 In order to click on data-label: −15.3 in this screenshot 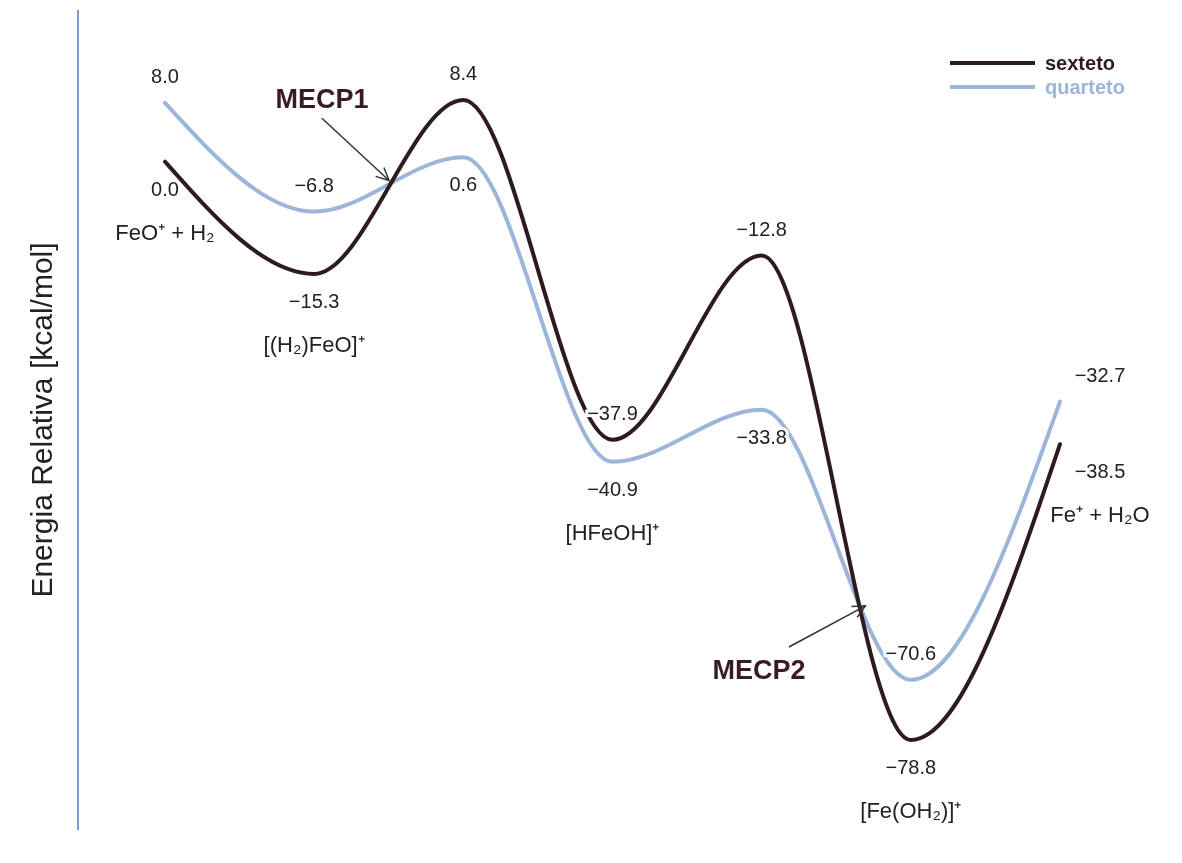, I will do `click(314, 300)`.